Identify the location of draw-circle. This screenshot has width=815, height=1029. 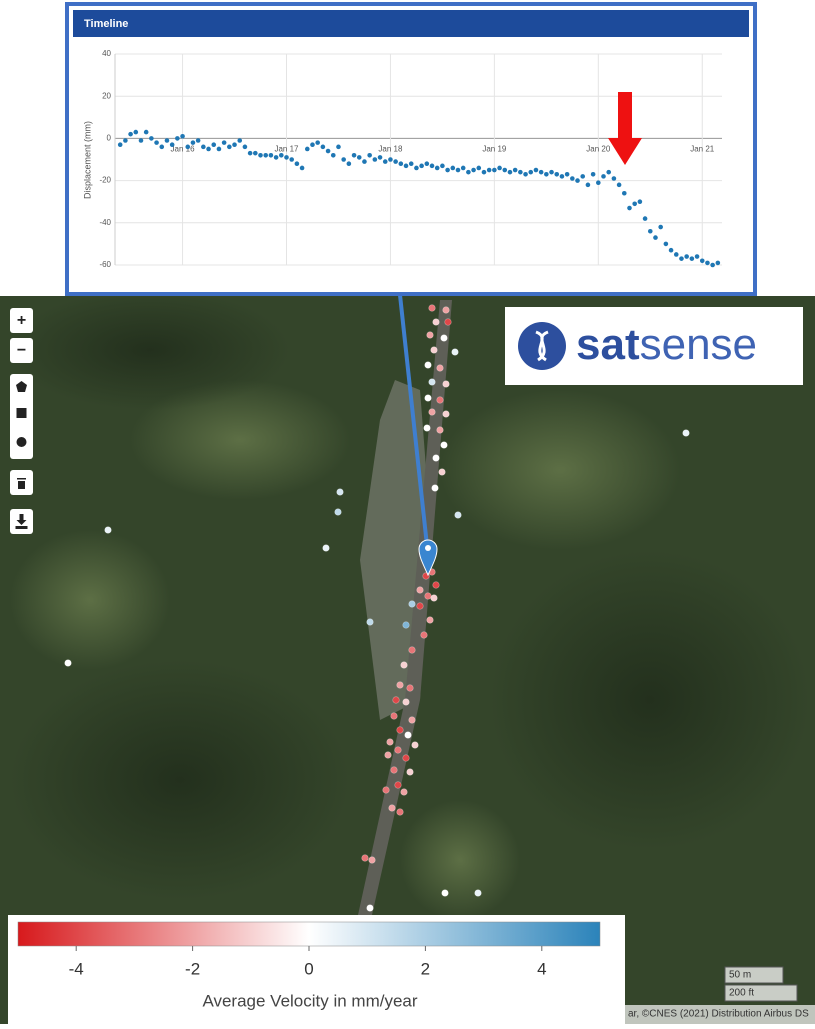
(21, 442).